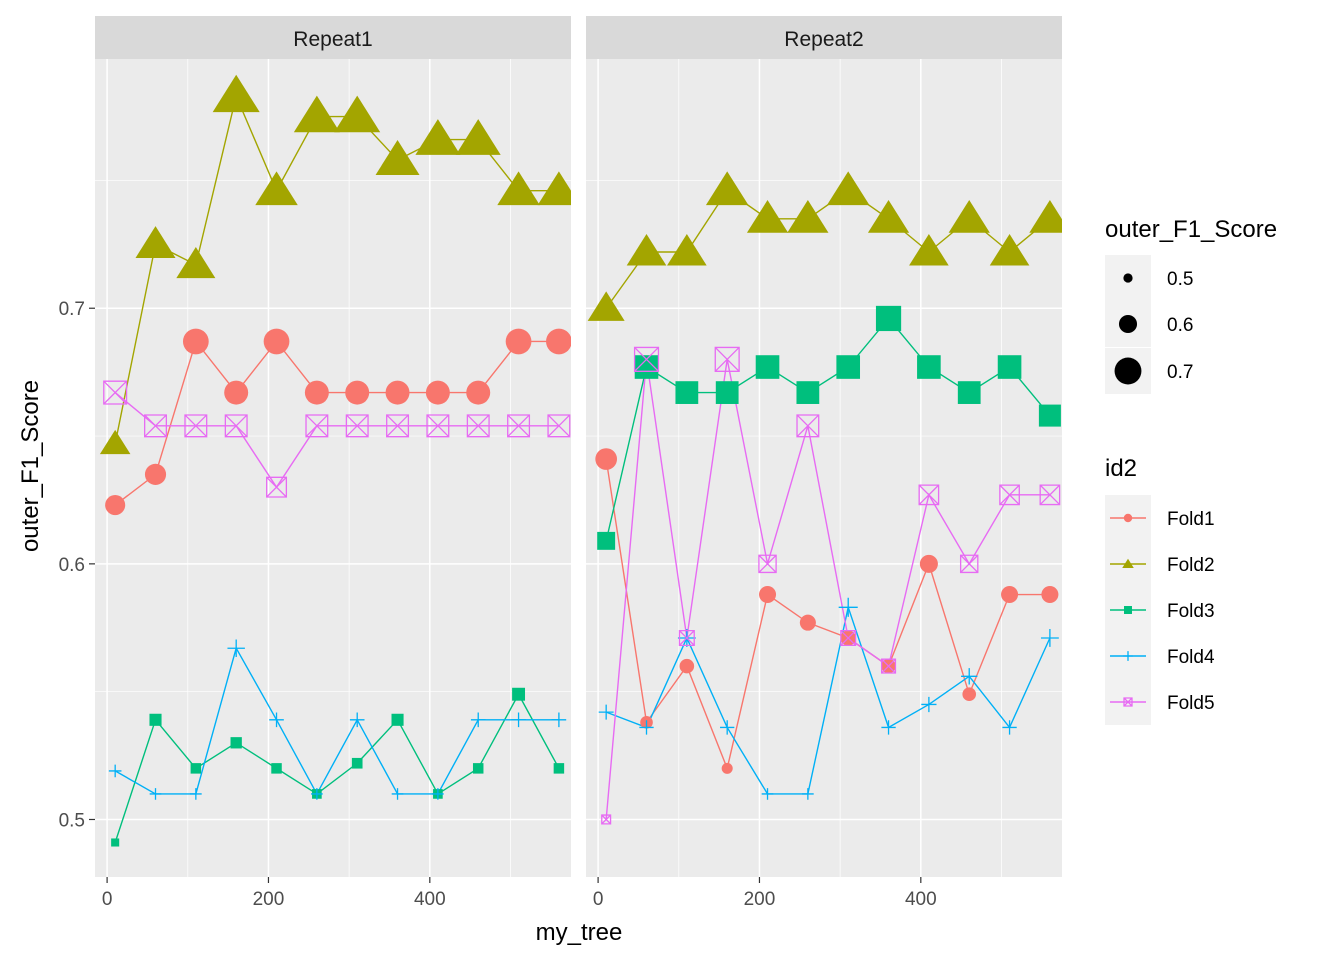 This screenshot has width=1344, height=960. What do you see at coordinates (430, 899) in the screenshot?
I see `x-tick-label: 400` at bounding box center [430, 899].